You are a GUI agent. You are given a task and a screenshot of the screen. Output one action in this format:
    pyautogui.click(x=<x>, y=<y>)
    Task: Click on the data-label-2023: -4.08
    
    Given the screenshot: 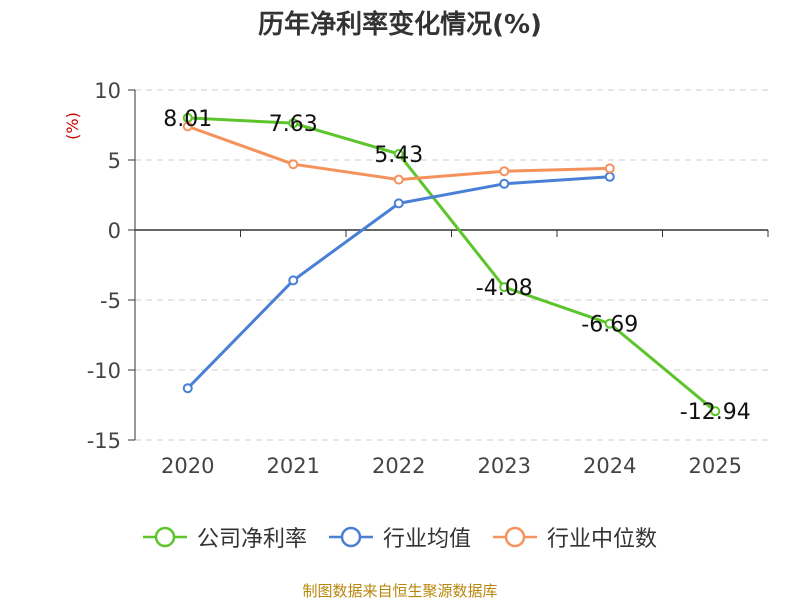 What is the action you would take?
    pyautogui.click(x=504, y=288)
    